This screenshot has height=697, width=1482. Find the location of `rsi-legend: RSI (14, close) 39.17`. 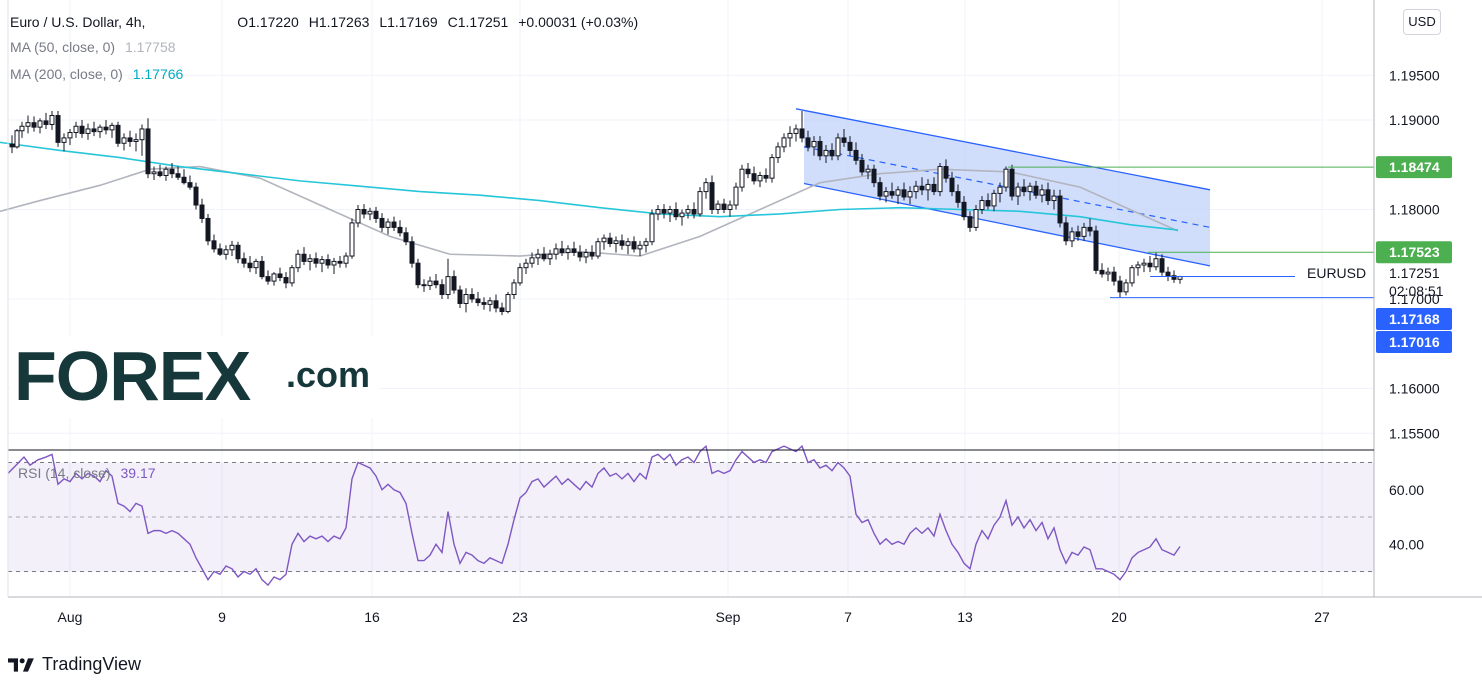

rsi-legend: RSI (14, close) 39.17 is located at coordinates (90, 473).